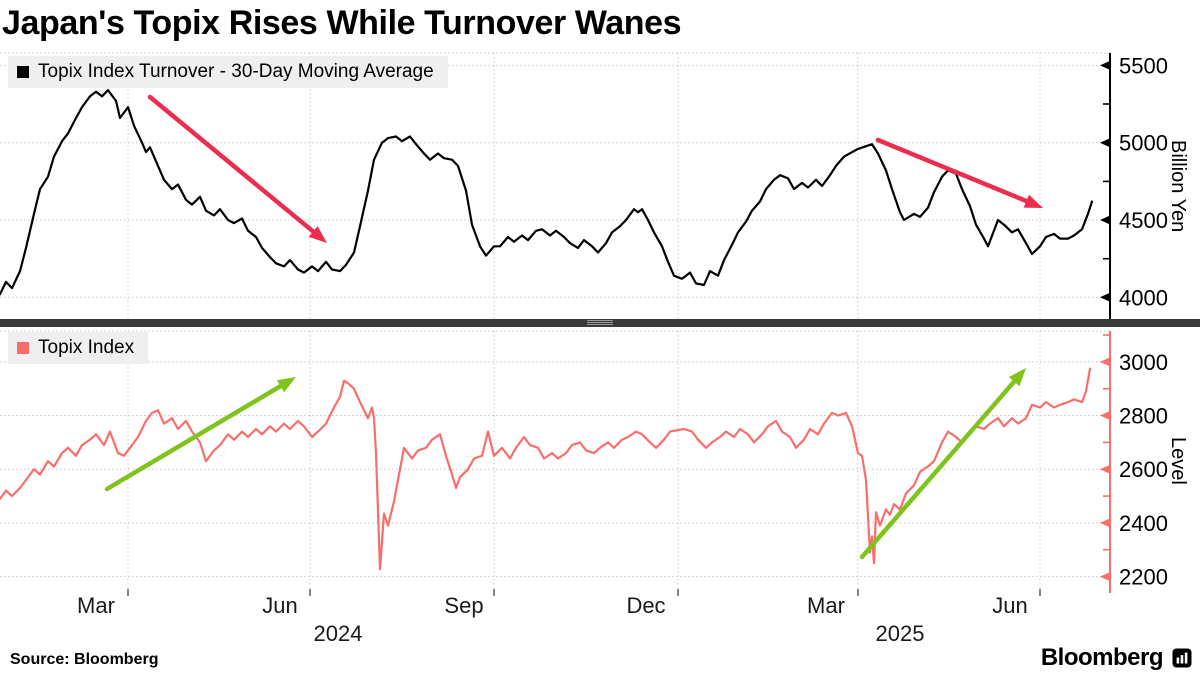 The width and height of the screenshot is (1200, 675). What do you see at coordinates (84, 659) in the screenshot?
I see `source-credit: Source: Bloomberg` at bounding box center [84, 659].